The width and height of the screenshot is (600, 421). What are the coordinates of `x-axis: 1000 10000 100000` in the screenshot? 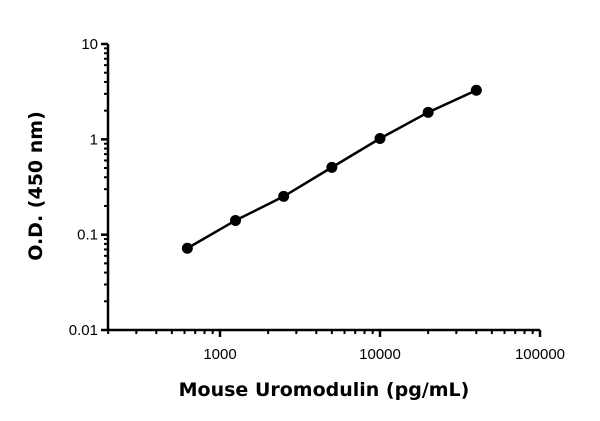 It's located at (336, 345).